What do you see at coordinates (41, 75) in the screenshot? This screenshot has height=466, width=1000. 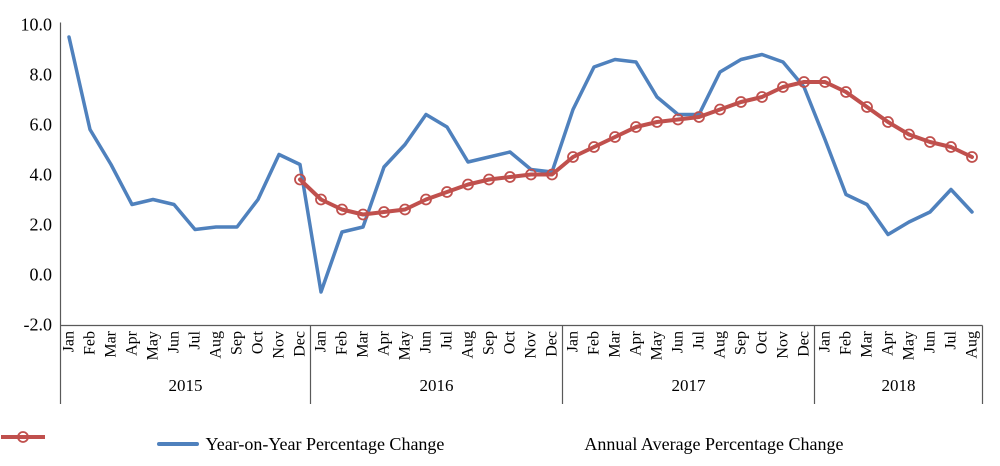 I see `y-axis-tick-label: 8.0` at bounding box center [41, 75].